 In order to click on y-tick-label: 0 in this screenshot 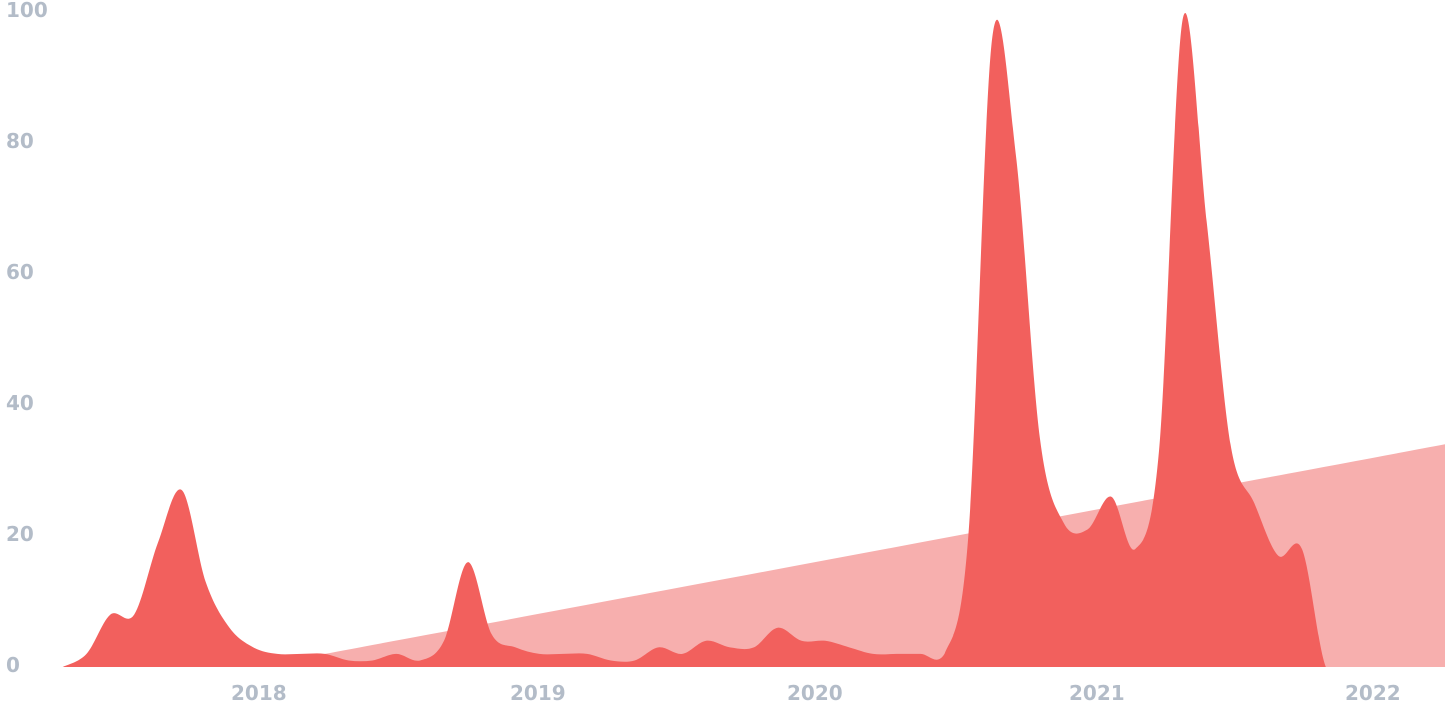, I will do `click(13, 665)`.